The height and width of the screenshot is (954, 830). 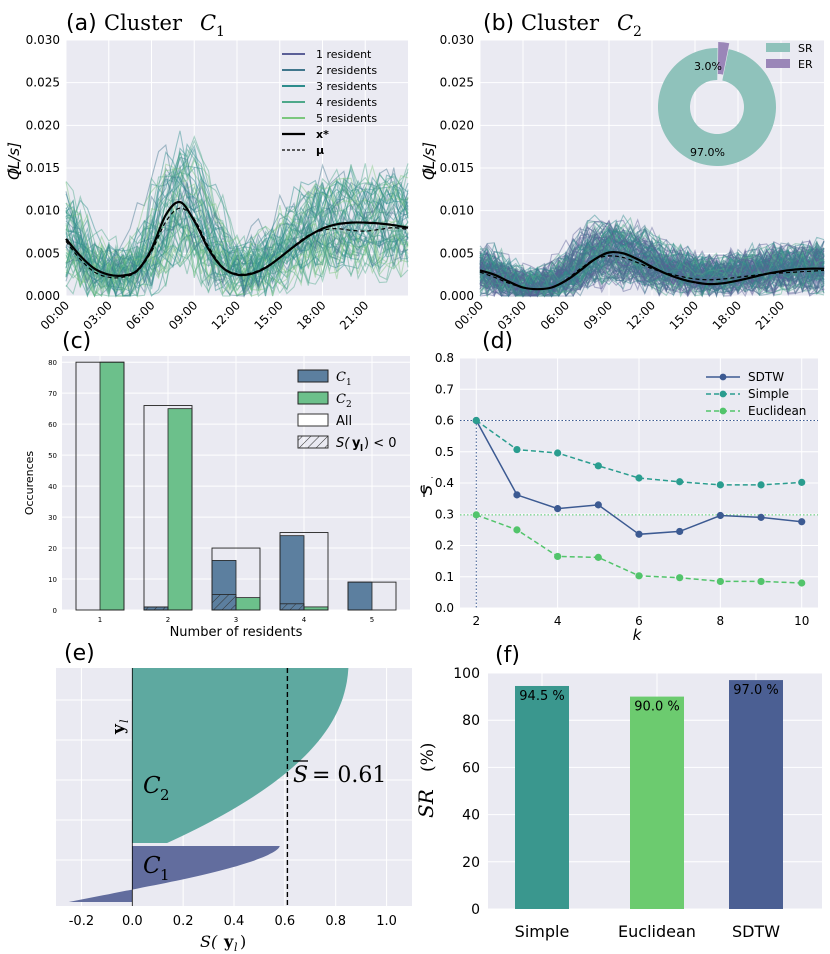 What do you see at coordinates (471, 721) in the screenshot?
I see `pf-ytick-label: 80` at bounding box center [471, 721].